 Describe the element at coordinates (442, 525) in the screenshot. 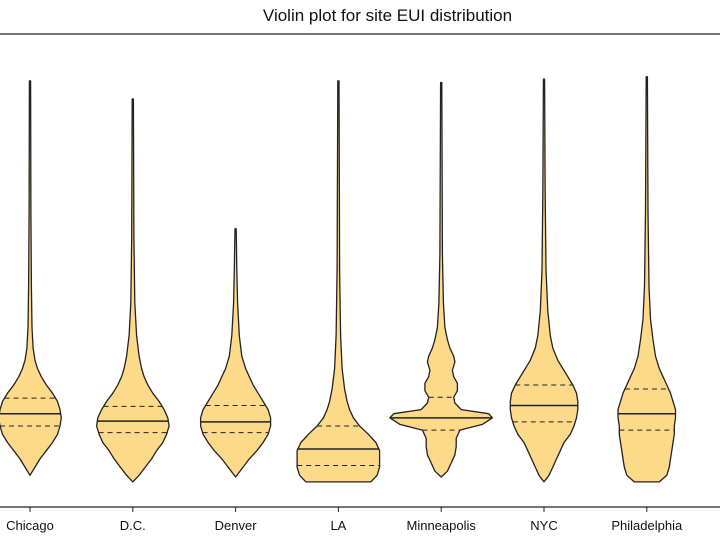

I see `x-tick-label-minneapolis: Minneapolis` at that location.